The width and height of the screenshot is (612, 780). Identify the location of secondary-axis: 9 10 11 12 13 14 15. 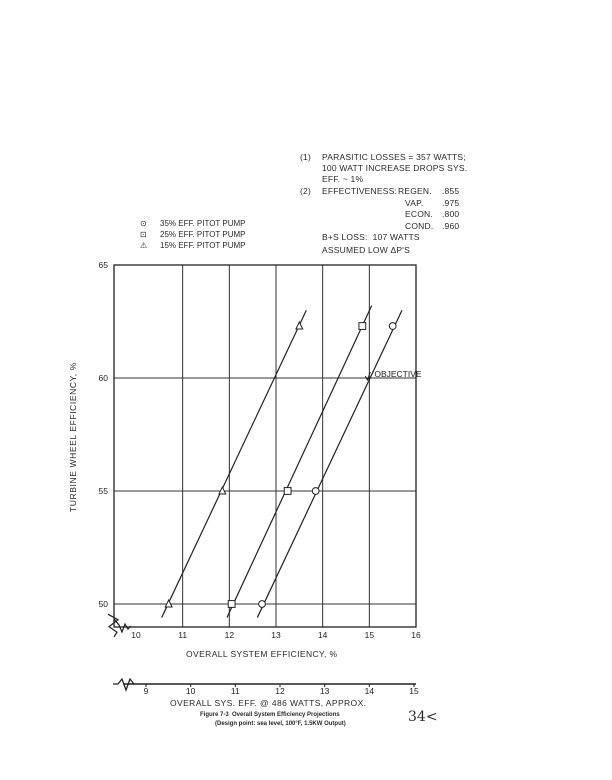
(266, 686).